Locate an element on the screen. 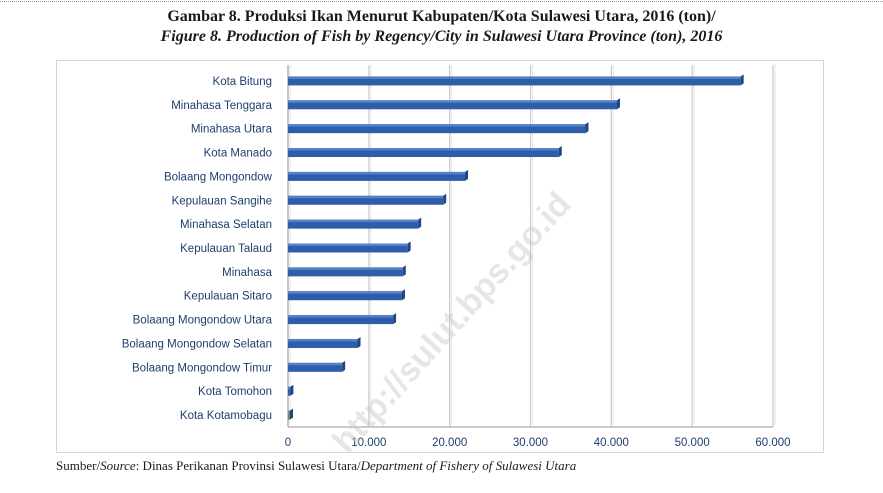  source-label-en: Source is located at coordinates (118, 465).